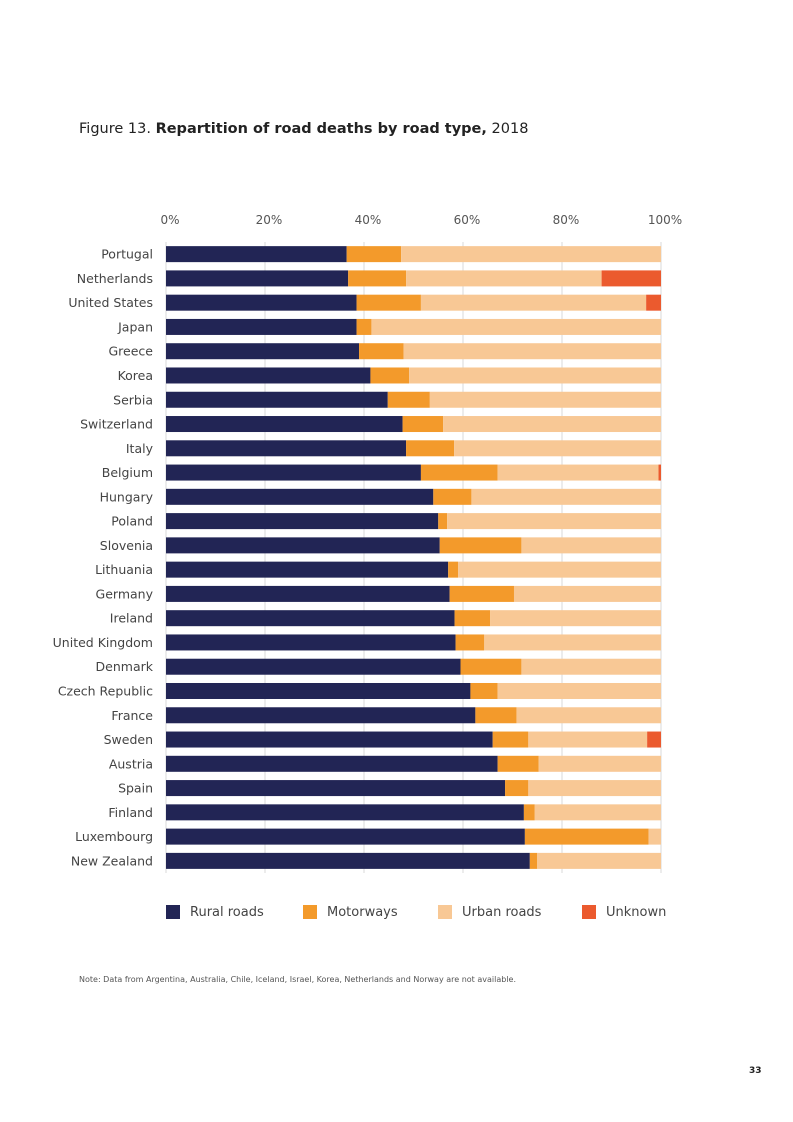 This screenshot has height=1122, width=793. Describe the element at coordinates (445, 912) in the screenshot. I see `legend-swatch-urban-roads` at that location.